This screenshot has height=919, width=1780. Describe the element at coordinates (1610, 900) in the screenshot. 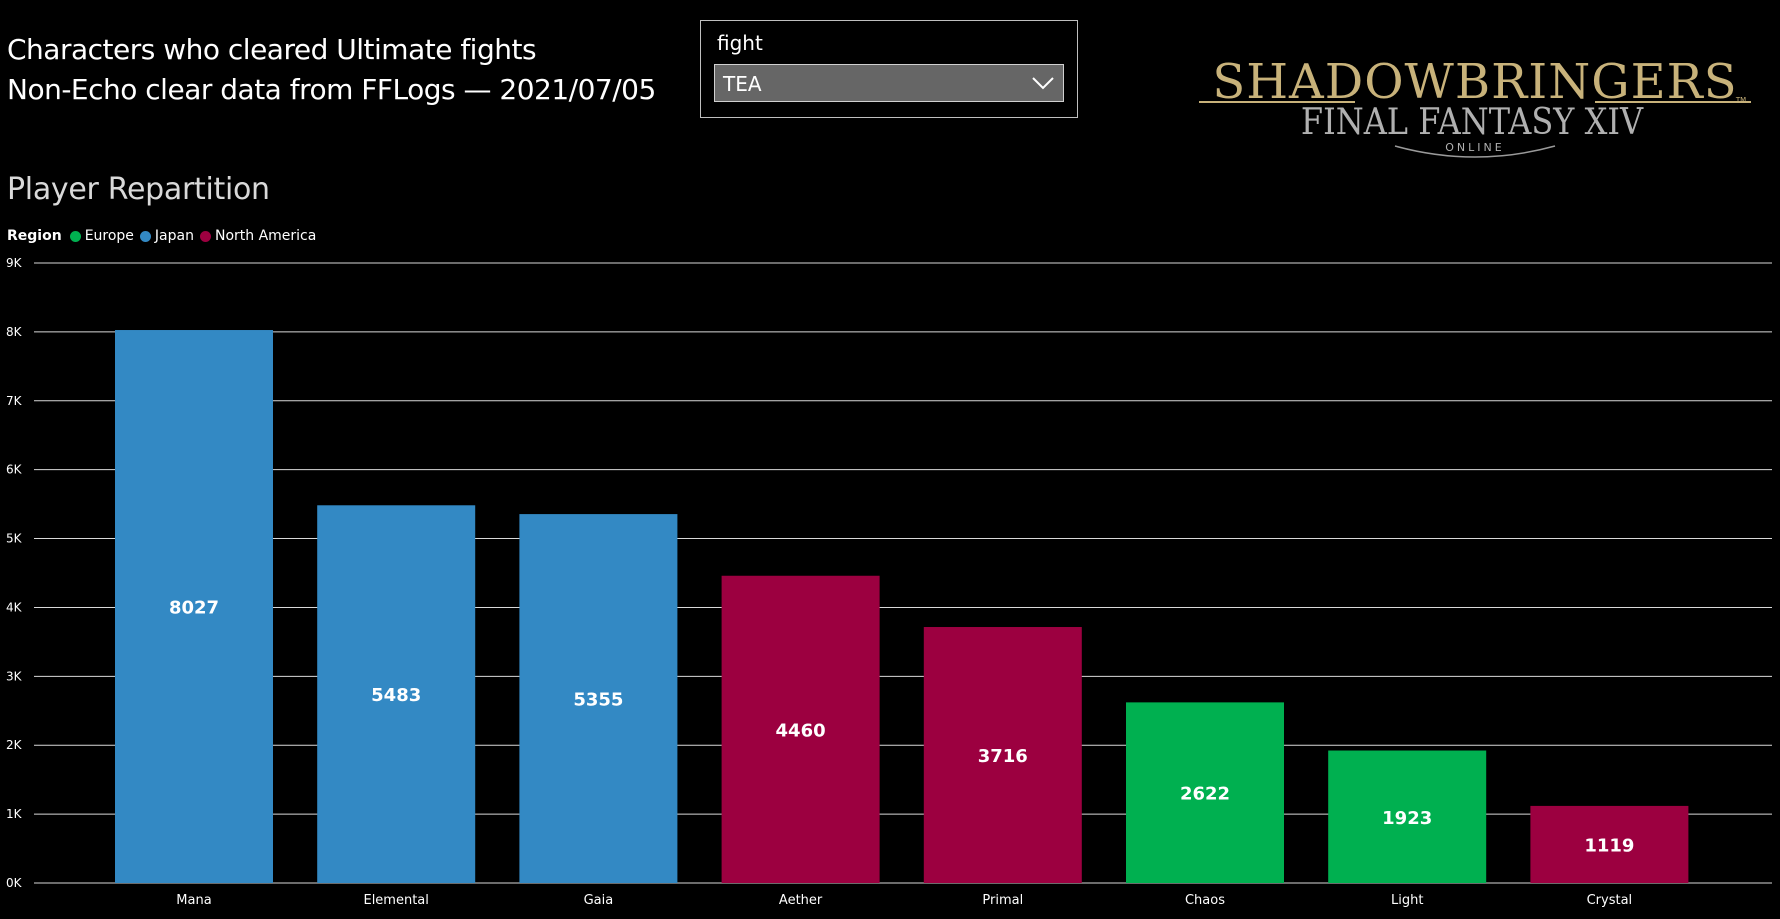

I see `x-tick-label: Crystal` at that location.